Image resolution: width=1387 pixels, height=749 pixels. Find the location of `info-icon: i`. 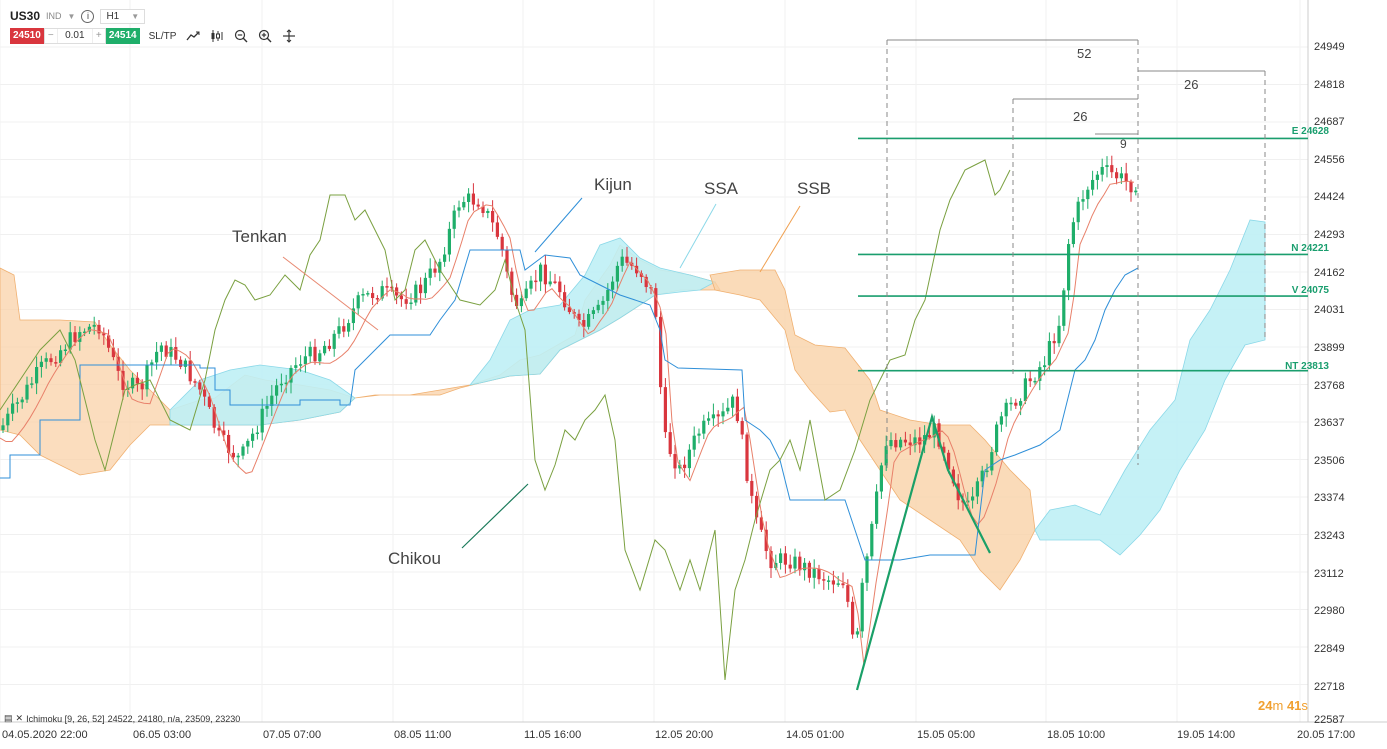

info-icon: i is located at coordinates (88, 16).